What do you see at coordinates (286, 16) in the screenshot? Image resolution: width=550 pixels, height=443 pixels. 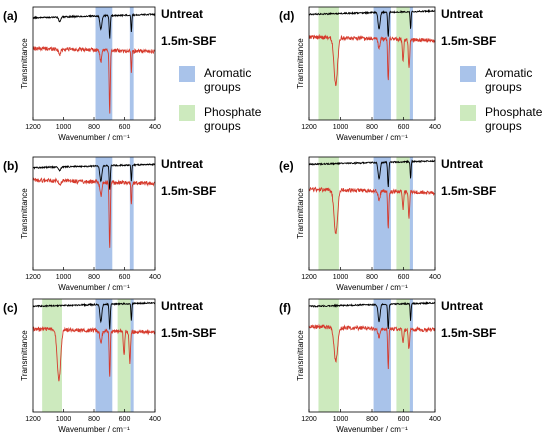 I see `panel-label: (d)` at bounding box center [286, 16].